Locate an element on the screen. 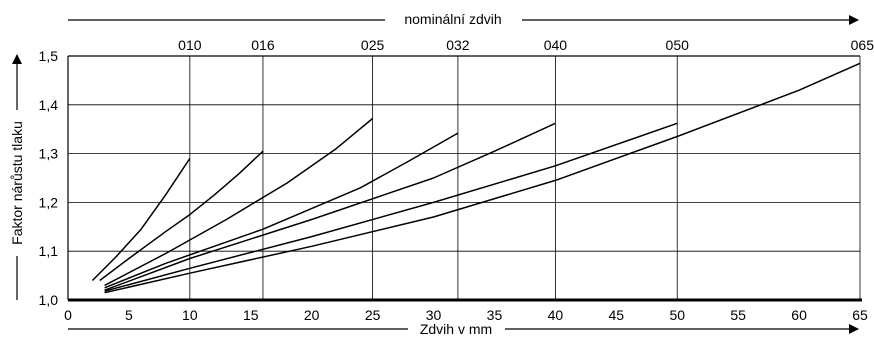 This screenshot has width=874, height=338. x-tick-label: 10 is located at coordinates (190, 315).